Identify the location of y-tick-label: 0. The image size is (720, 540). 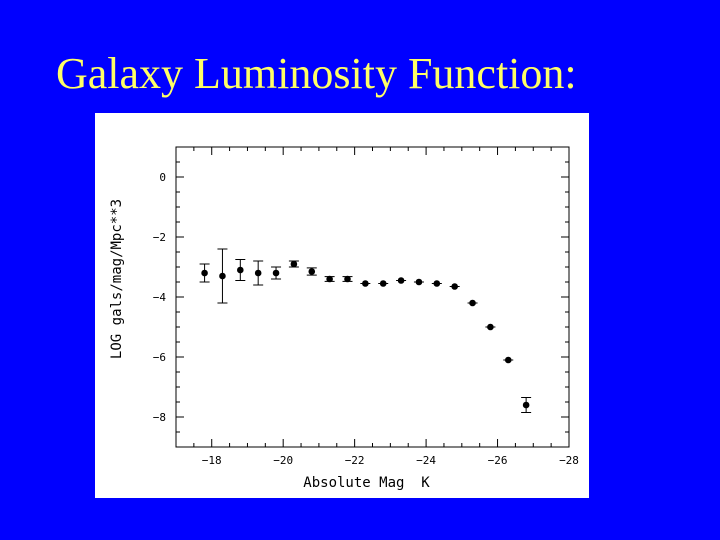
(162, 177).